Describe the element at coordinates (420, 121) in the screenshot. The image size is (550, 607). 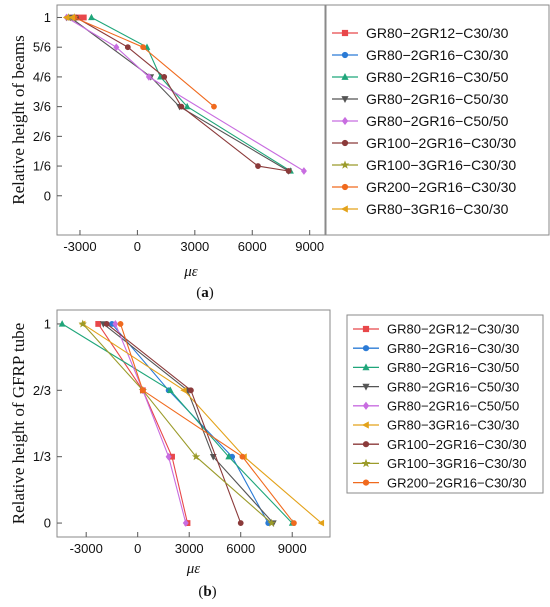
I see `legend-item: GR80−2GR16−C50/50` at that location.